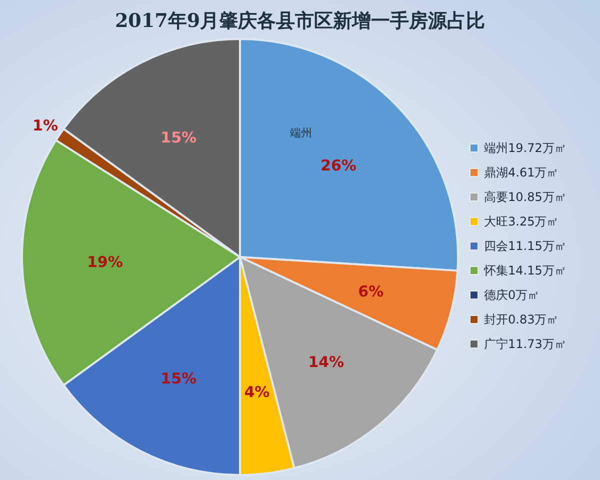 The image size is (600, 480). Describe the element at coordinates (338, 165) in the screenshot. I see `data-label: 26%` at that location.